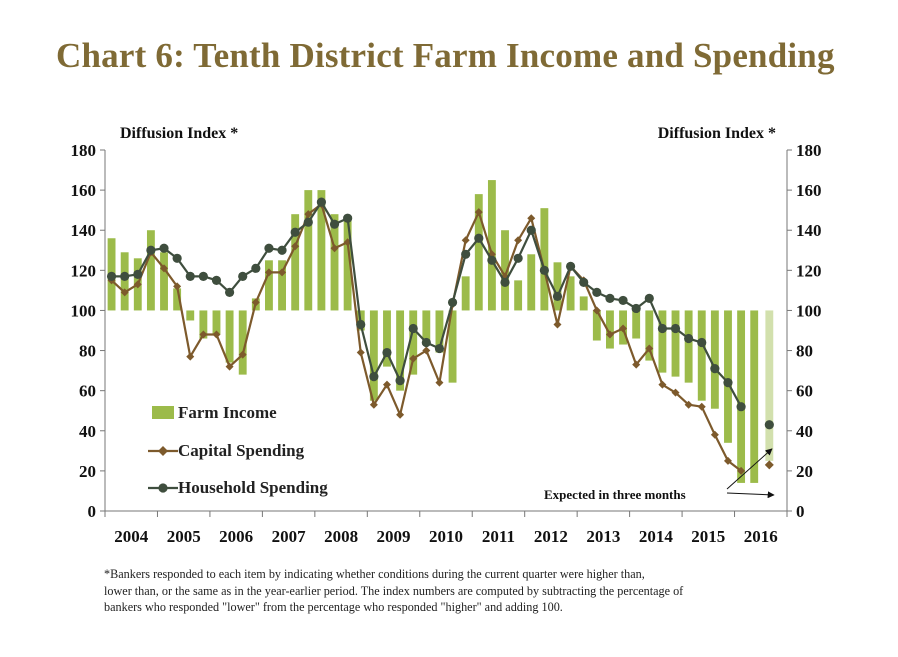 The image size is (898, 657). I want to click on y-tick-label-right: 0, so click(800, 511).